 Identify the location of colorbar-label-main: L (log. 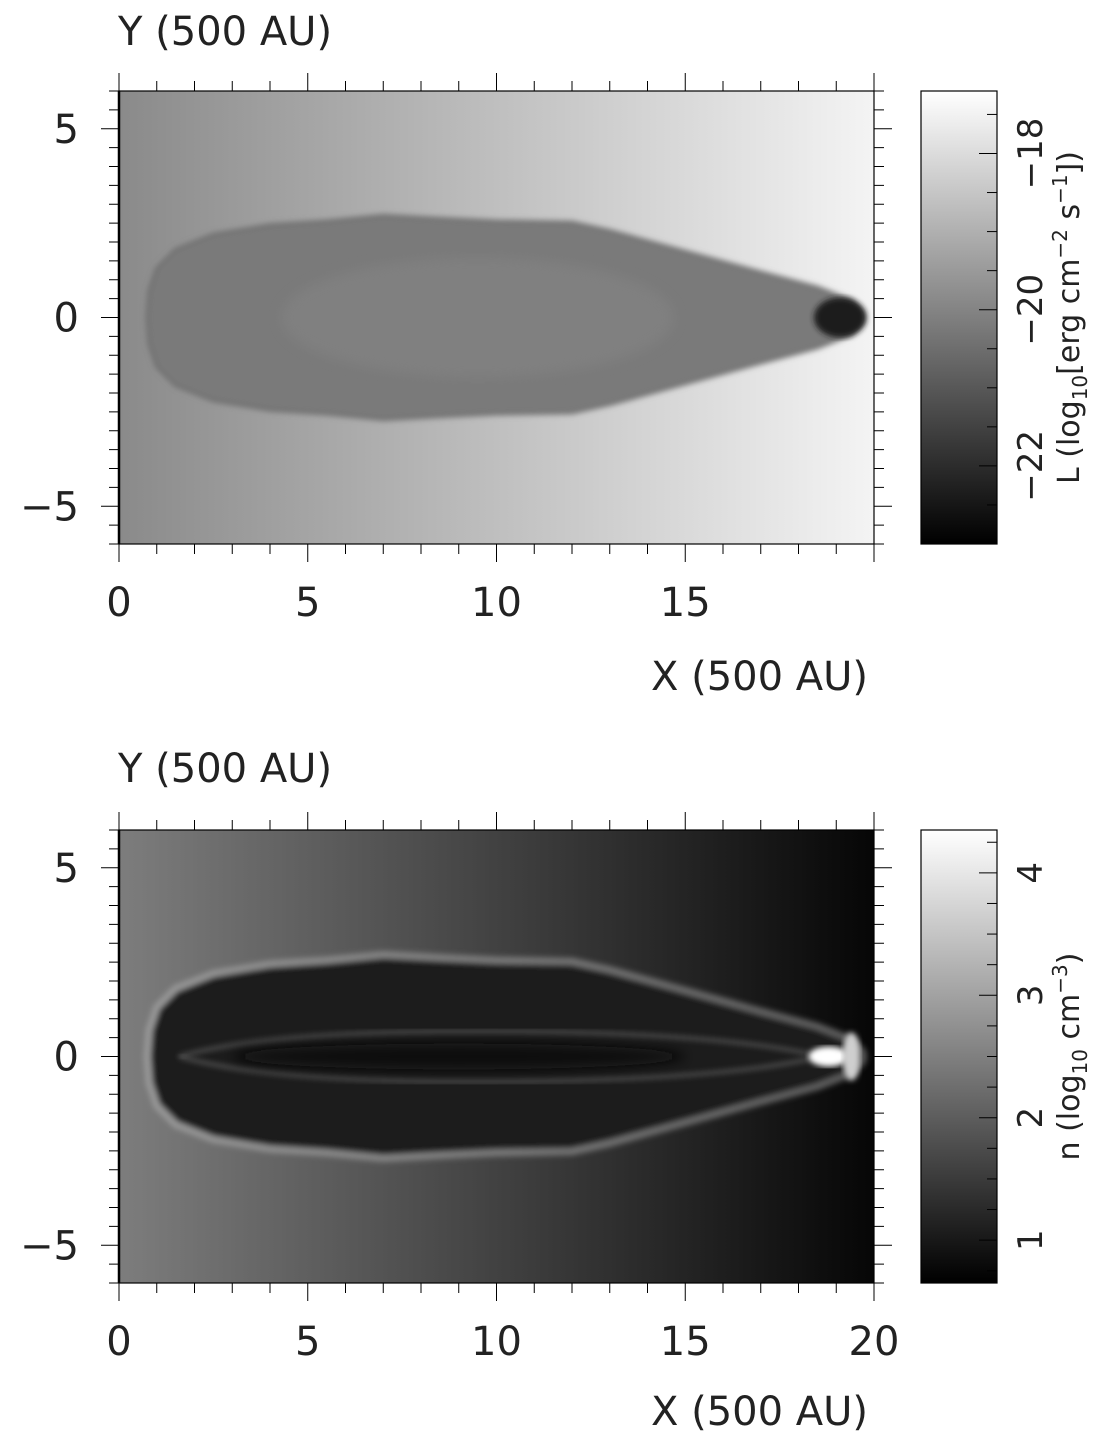
(1069, 442).